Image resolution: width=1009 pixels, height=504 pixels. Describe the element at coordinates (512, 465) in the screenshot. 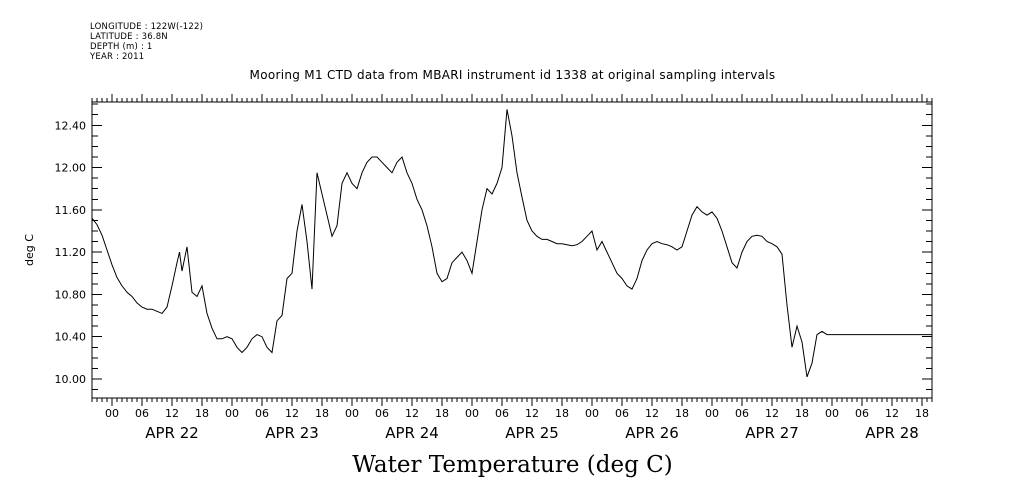

I see `footer-title: Water Temperature (deg C)` at that location.